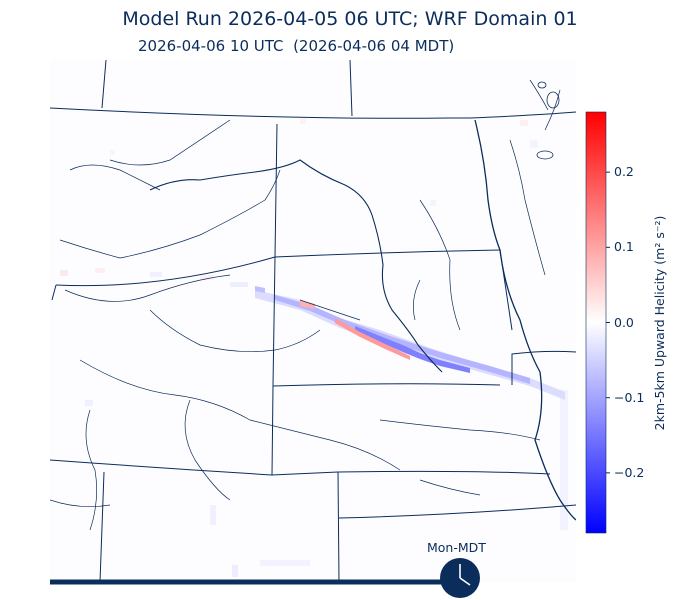 The image size is (700, 600). What do you see at coordinates (265, 578) in the screenshot?
I see `timeline` at bounding box center [265, 578].